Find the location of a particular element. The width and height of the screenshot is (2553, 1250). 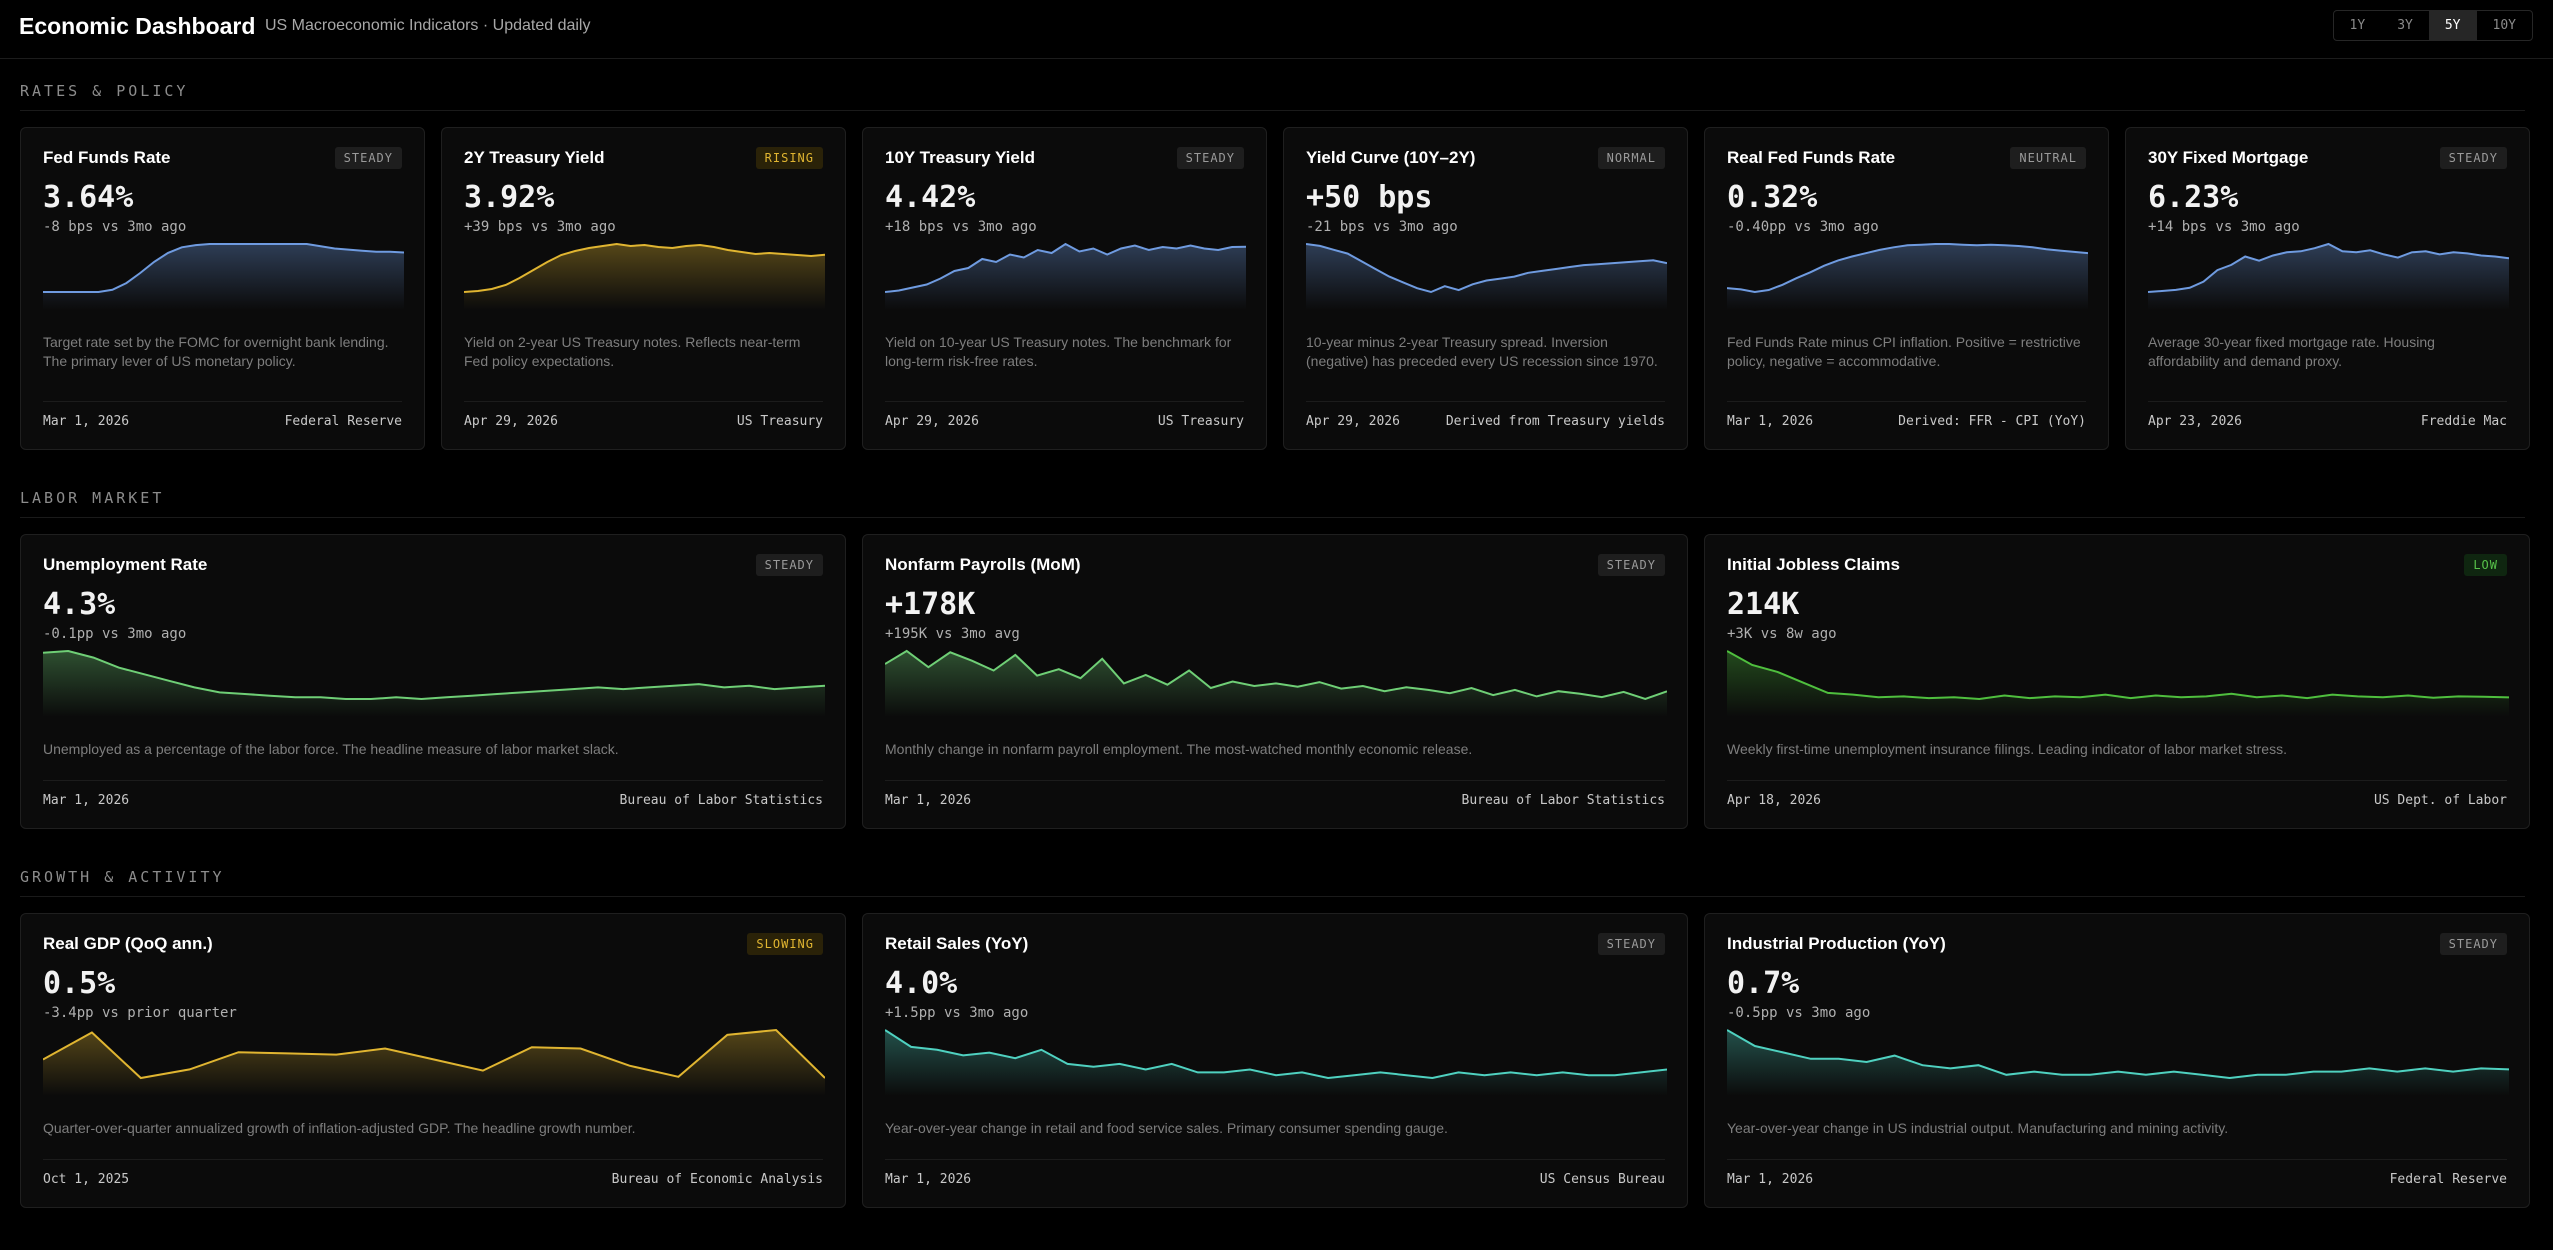

card-title: Real Fed Funds Rate is located at coordinates (1811, 157).